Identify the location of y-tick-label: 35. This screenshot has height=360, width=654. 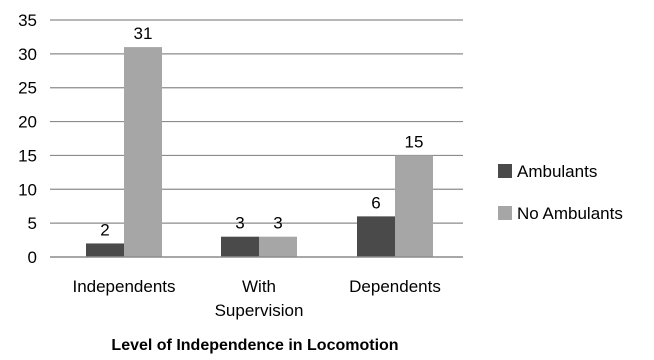
(27, 20).